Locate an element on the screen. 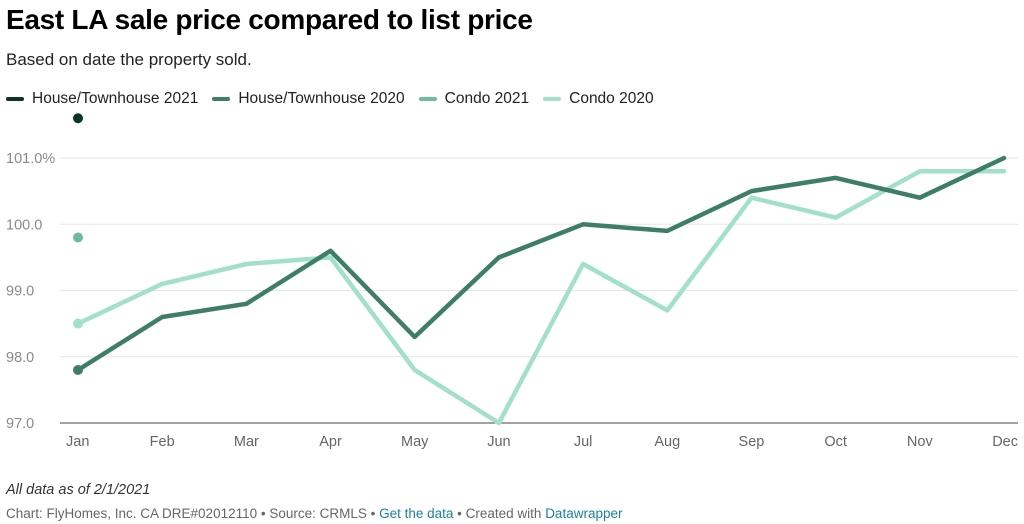 The image size is (1024, 524). x-tick-label: Mar is located at coordinates (246, 442).